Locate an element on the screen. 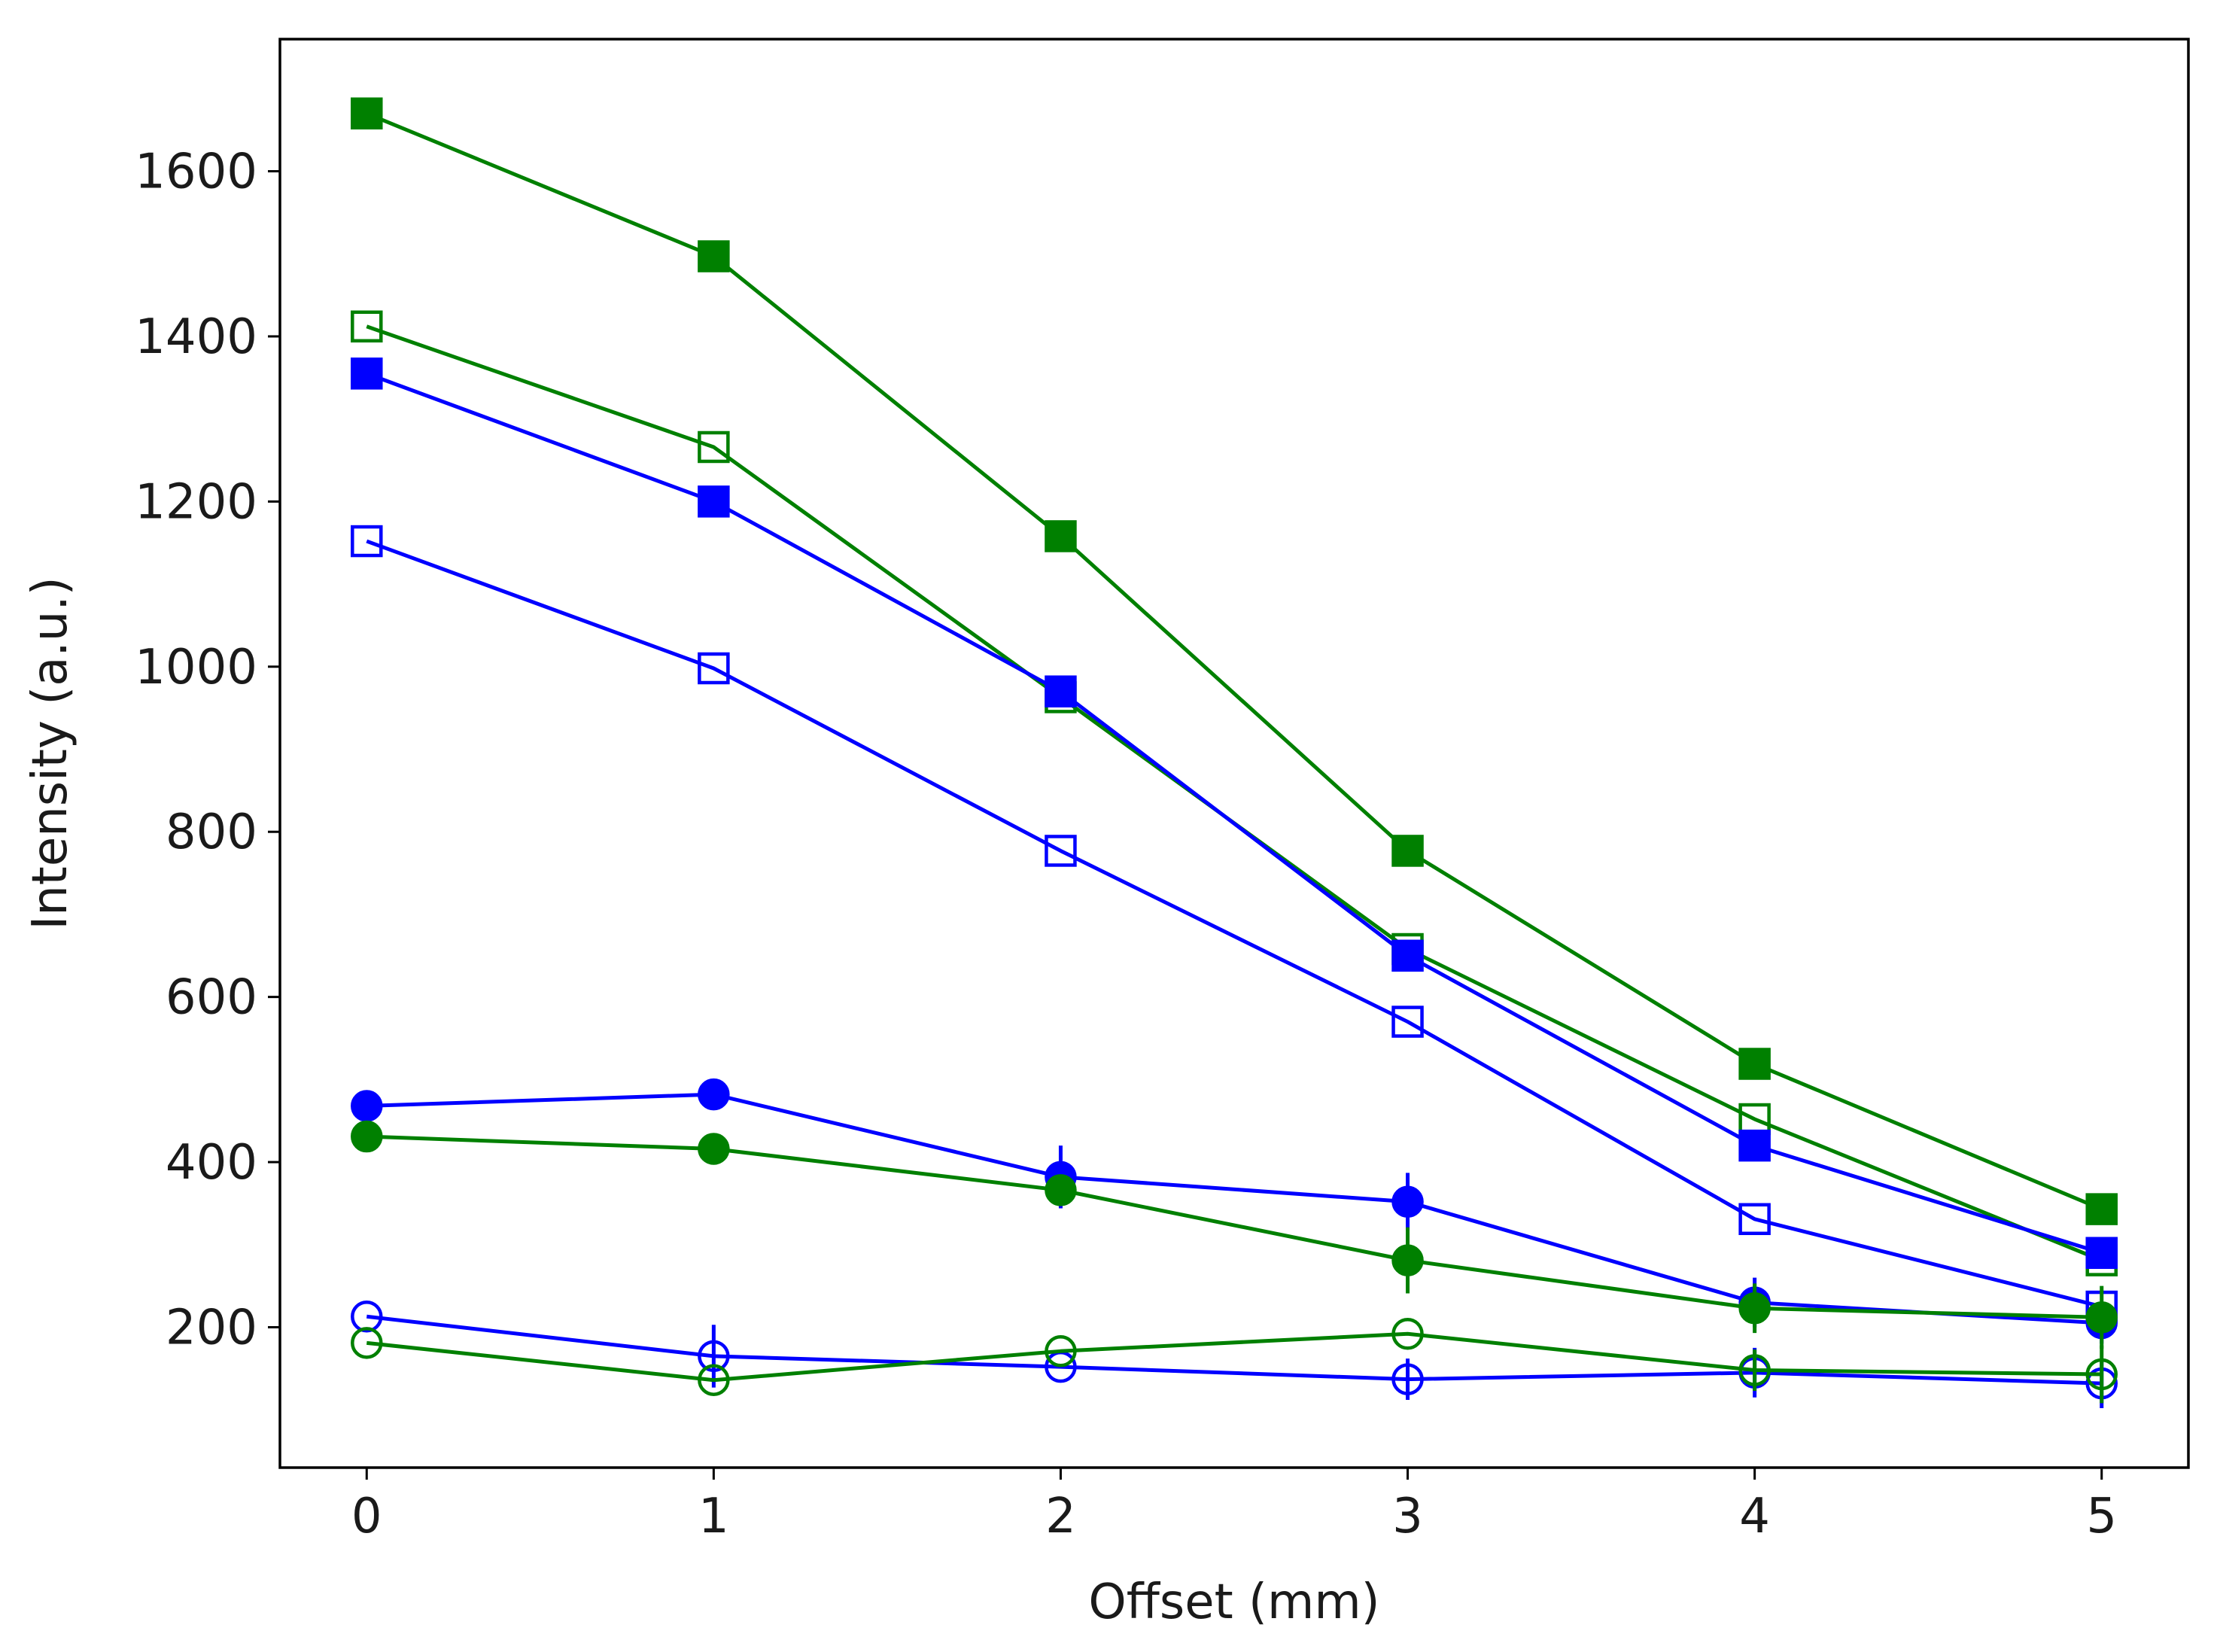 Image resolution: width=2217 pixels, height=1652 pixels. y-axis-label: Intensity (a.u.) is located at coordinates (50, 753).